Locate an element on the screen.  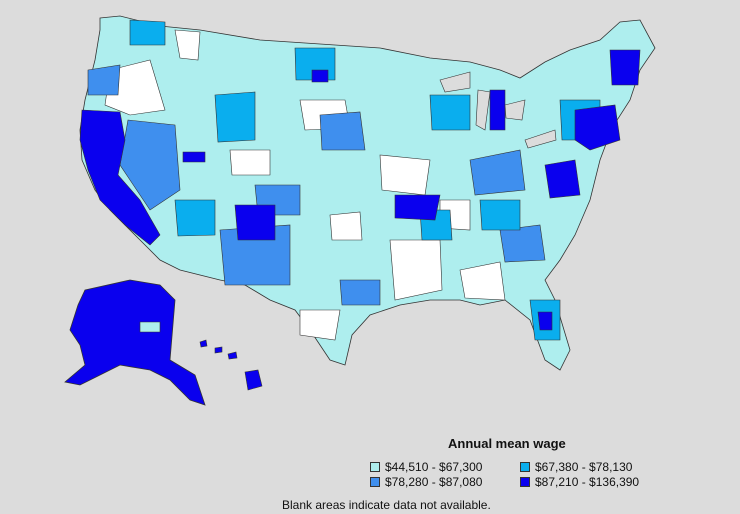
alaska-region is located at coordinates (150, 327).